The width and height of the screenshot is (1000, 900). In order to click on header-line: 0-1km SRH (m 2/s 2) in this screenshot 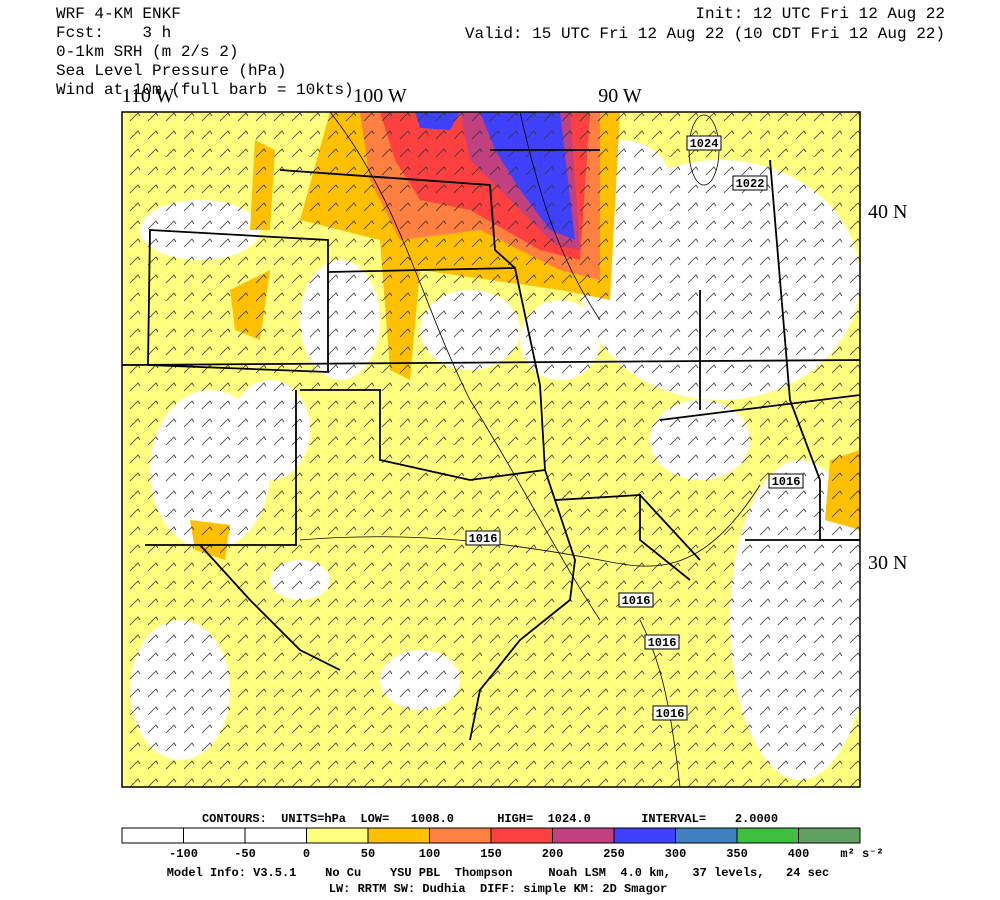, I will do `click(147, 52)`.